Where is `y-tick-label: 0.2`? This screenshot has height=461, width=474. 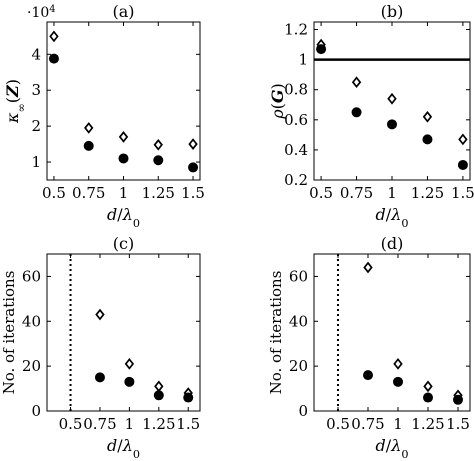 y-tick-label: 0.2 is located at coordinates (296, 180).